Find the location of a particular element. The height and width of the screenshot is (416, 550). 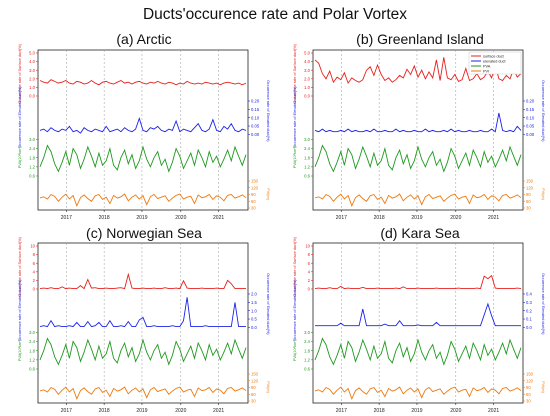

left-tick-label: 4.0 is located at coordinates (307, 61).